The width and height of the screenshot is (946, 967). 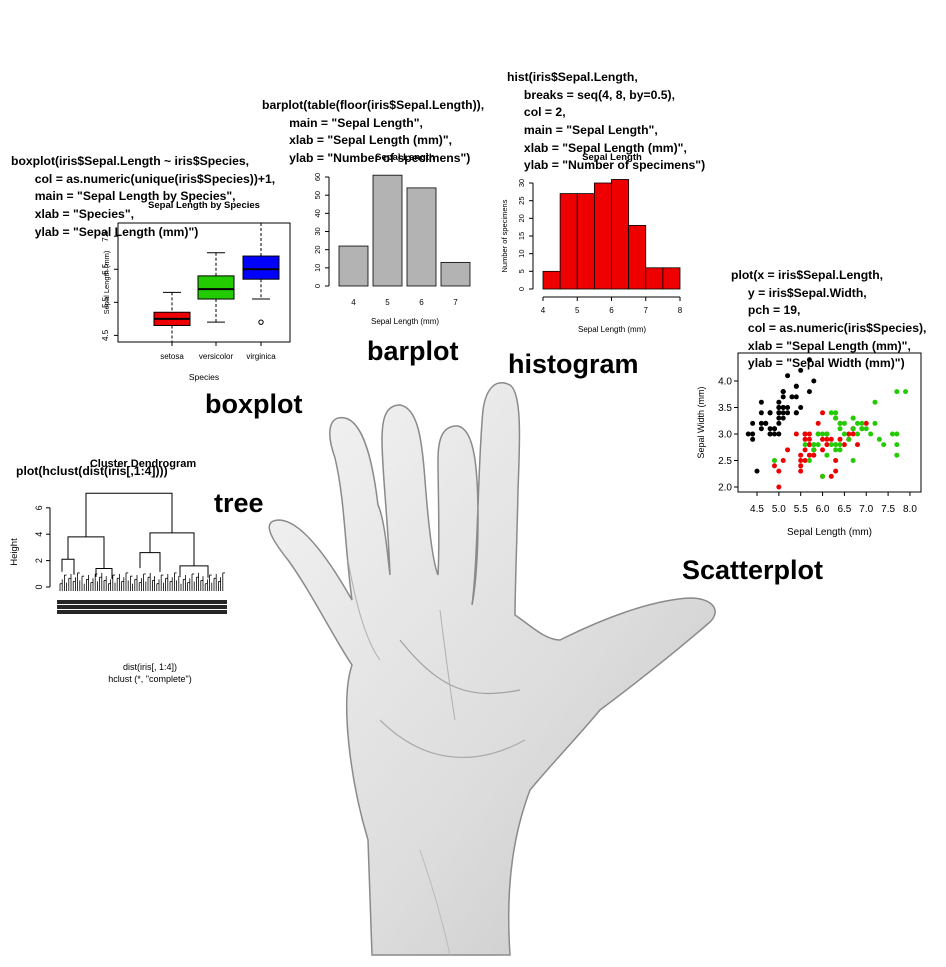 I want to click on label-barplot: barplot, so click(x=413, y=351).